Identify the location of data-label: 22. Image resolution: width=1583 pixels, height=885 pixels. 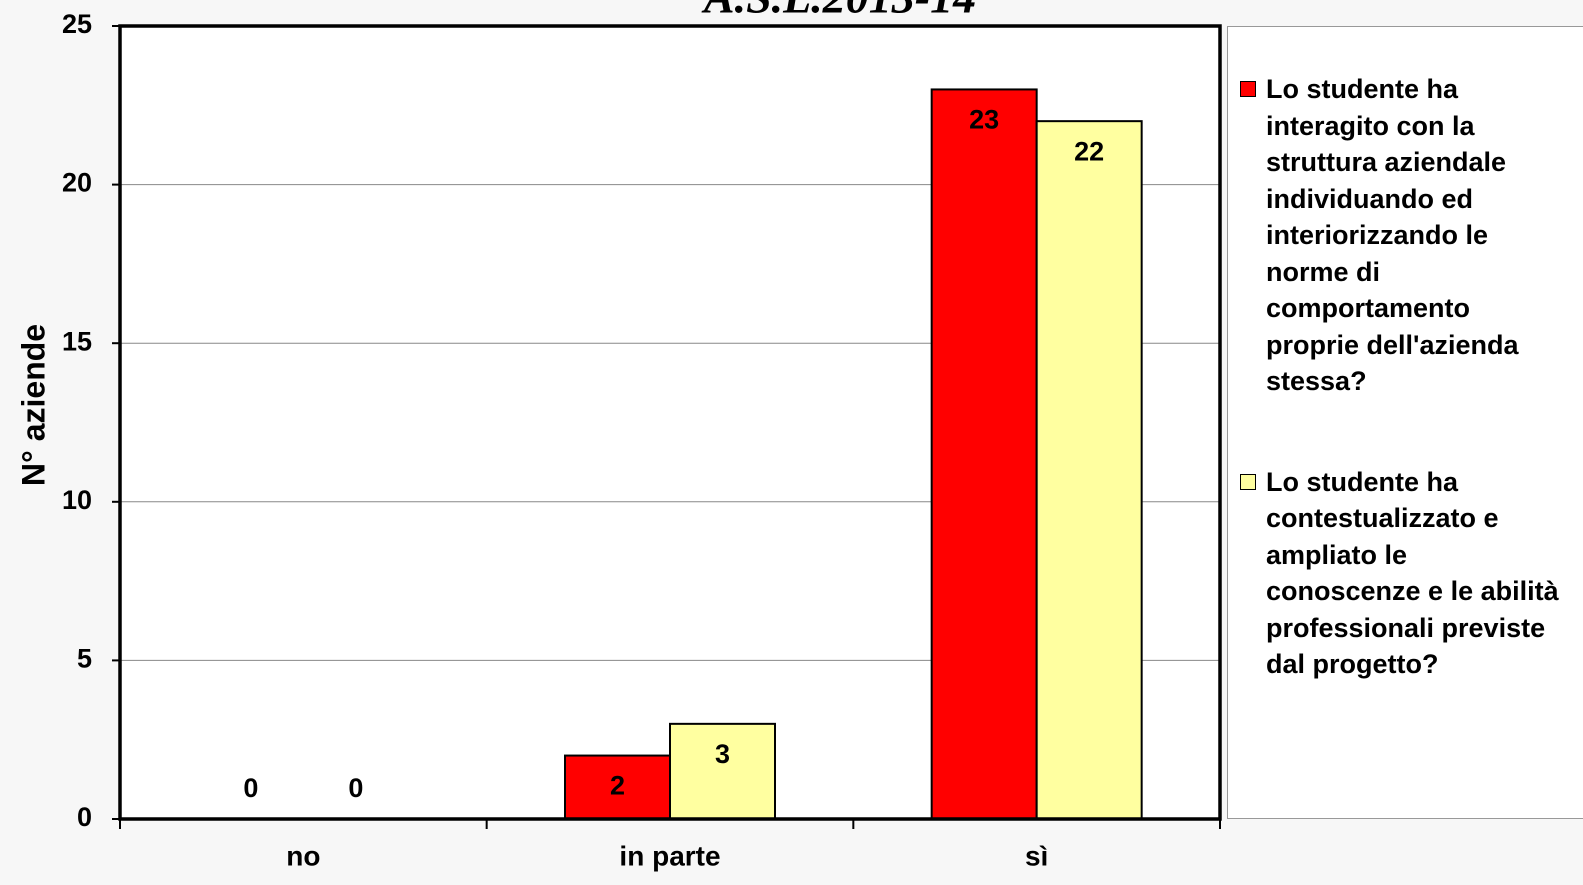
(1089, 151).